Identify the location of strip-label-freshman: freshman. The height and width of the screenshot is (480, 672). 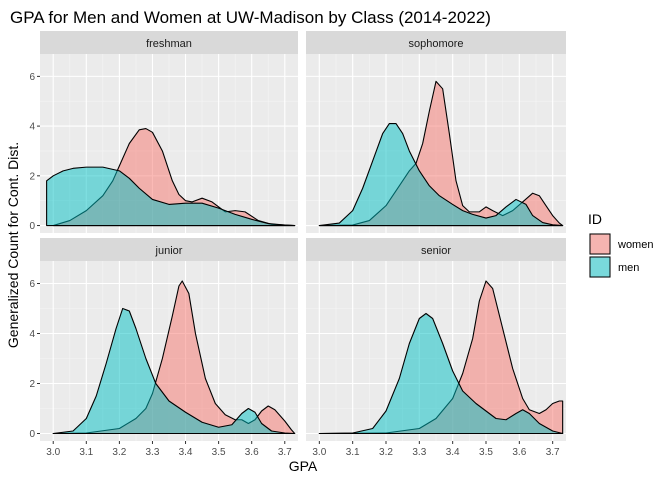
(169, 44).